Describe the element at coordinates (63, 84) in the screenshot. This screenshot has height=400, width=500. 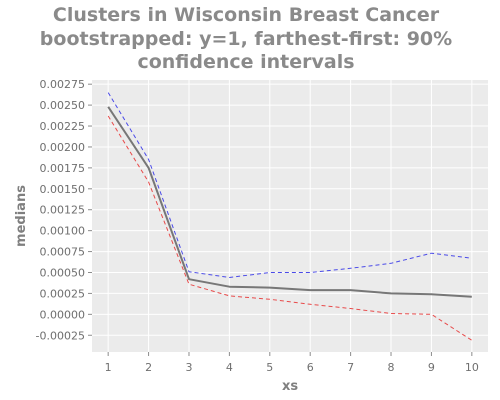
I see `y-tick-label: 0.00275` at that location.